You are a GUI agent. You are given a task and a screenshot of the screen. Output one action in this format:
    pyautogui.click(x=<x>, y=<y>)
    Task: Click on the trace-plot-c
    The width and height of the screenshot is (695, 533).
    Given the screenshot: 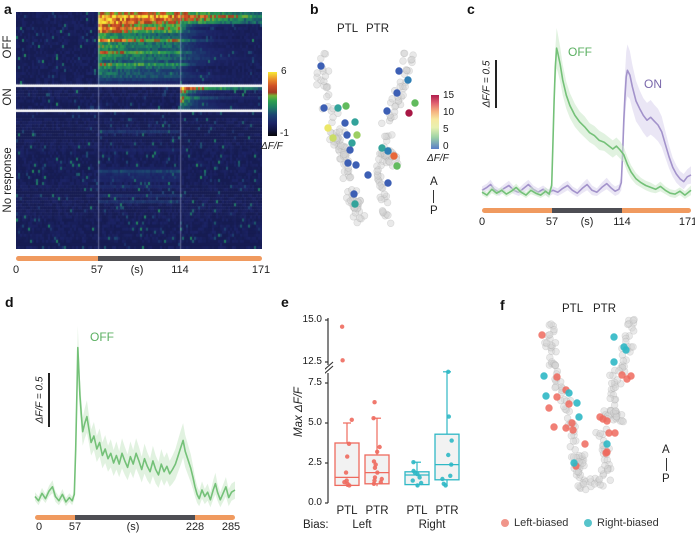 What is the action you would take?
    pyautogui.click(x=586, y=113)
    